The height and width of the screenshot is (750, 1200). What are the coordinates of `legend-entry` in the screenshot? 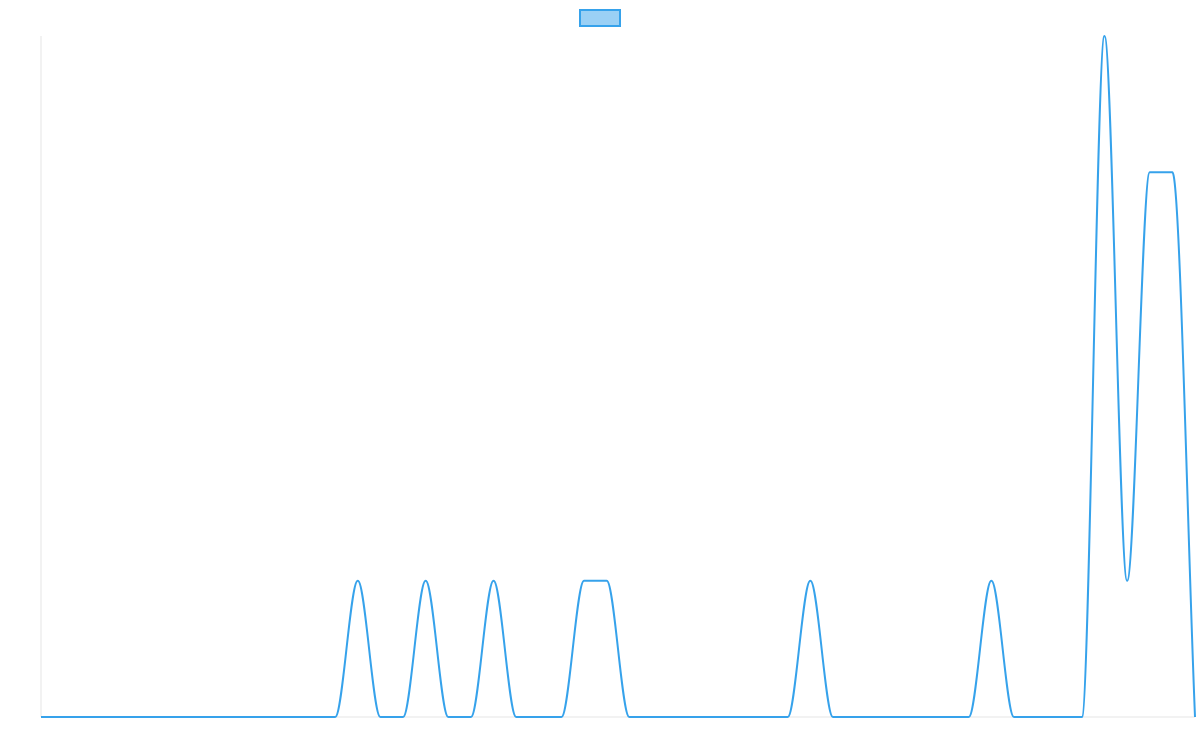 It's located at (600, 18).